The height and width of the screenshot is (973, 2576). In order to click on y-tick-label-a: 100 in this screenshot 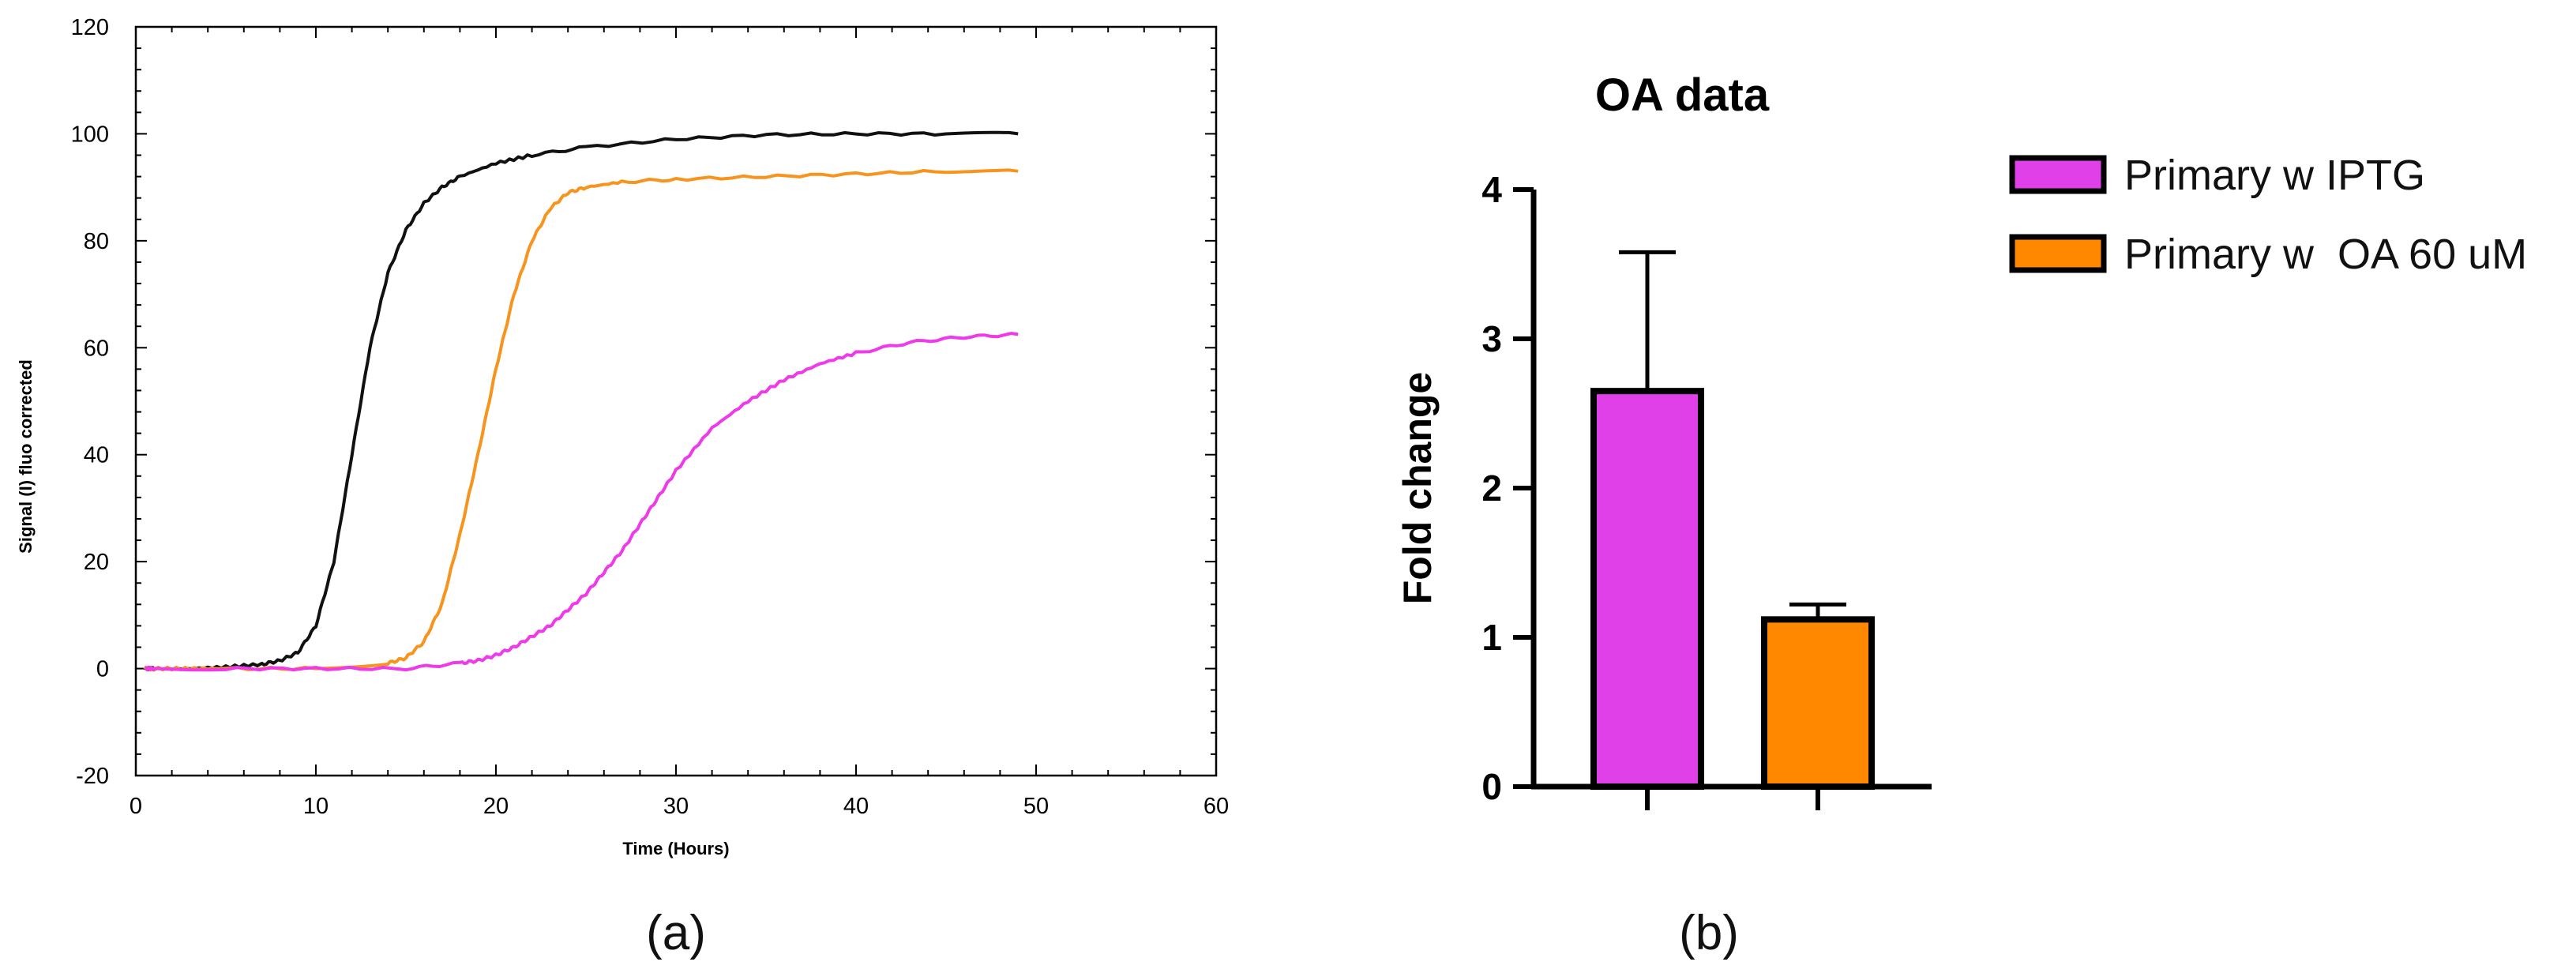, I will do `click(90, 134)`.